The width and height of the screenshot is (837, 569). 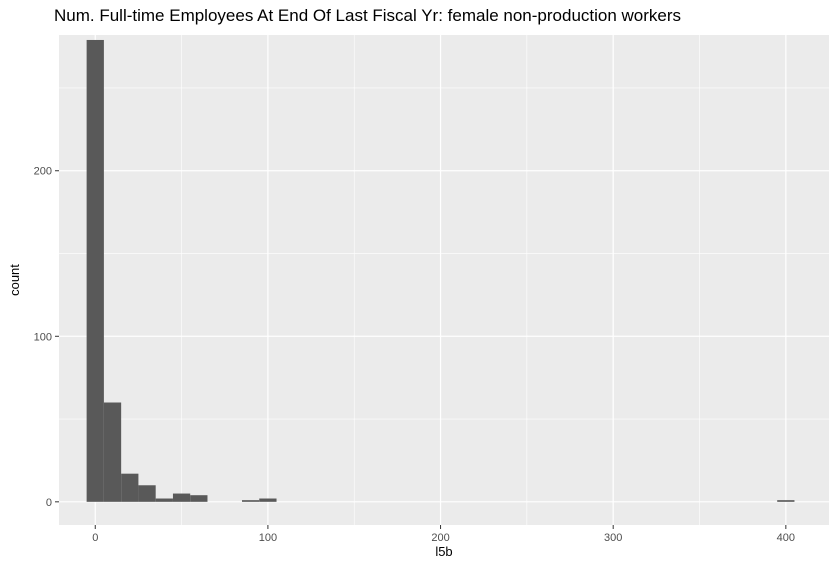 What do you see at coordinates (443, 551) in the screenshot?
I see `x-axis-label: l5b` at bounding box center [443, 551].